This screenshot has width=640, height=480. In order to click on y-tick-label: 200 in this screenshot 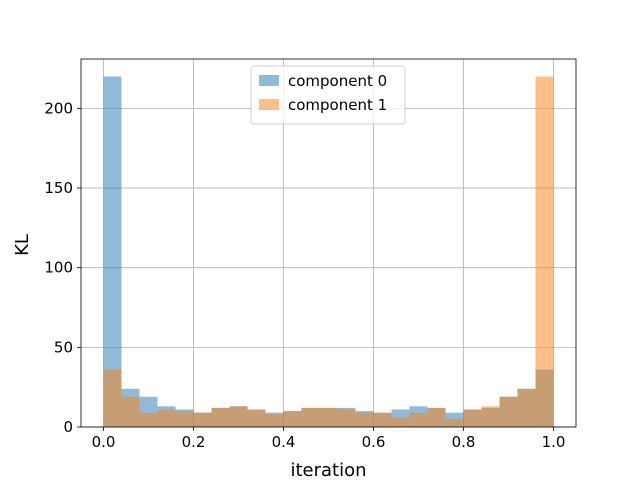, I will do `click(58, 108)`.